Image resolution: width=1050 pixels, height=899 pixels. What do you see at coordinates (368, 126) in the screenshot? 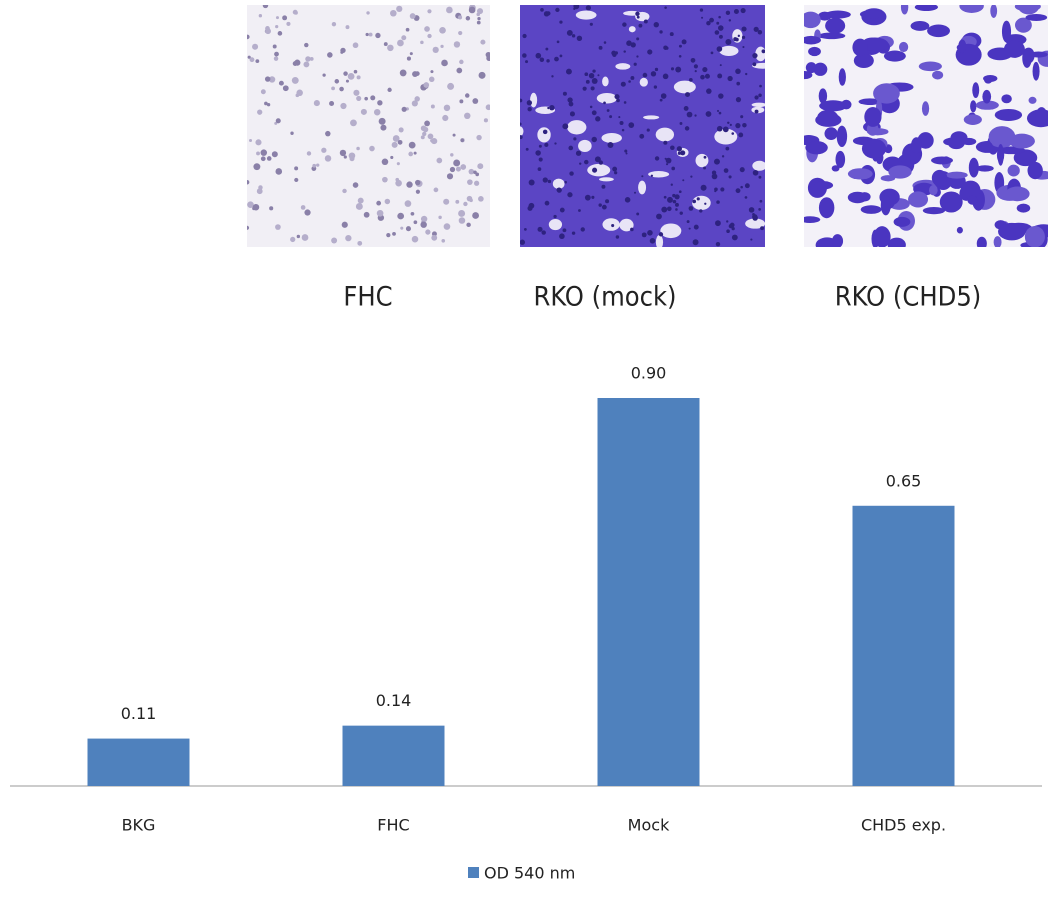
I see `micrograph-fhc` at bounding box center [368, 126].